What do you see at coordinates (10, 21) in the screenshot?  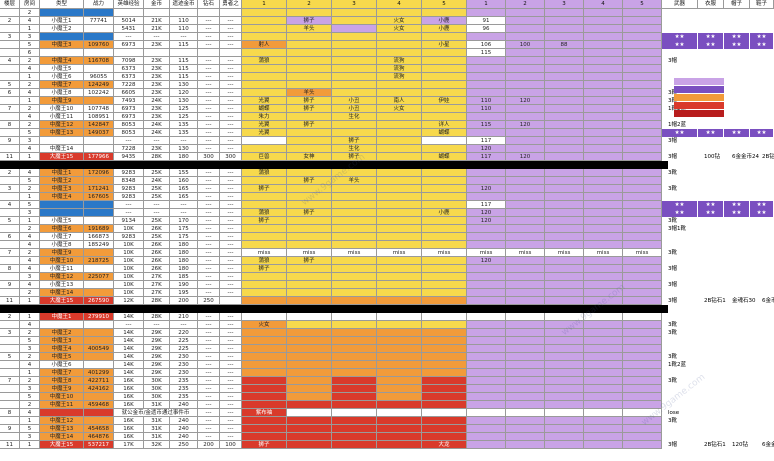 I see `cell-floor: 2` at bounding box center [10, 21].